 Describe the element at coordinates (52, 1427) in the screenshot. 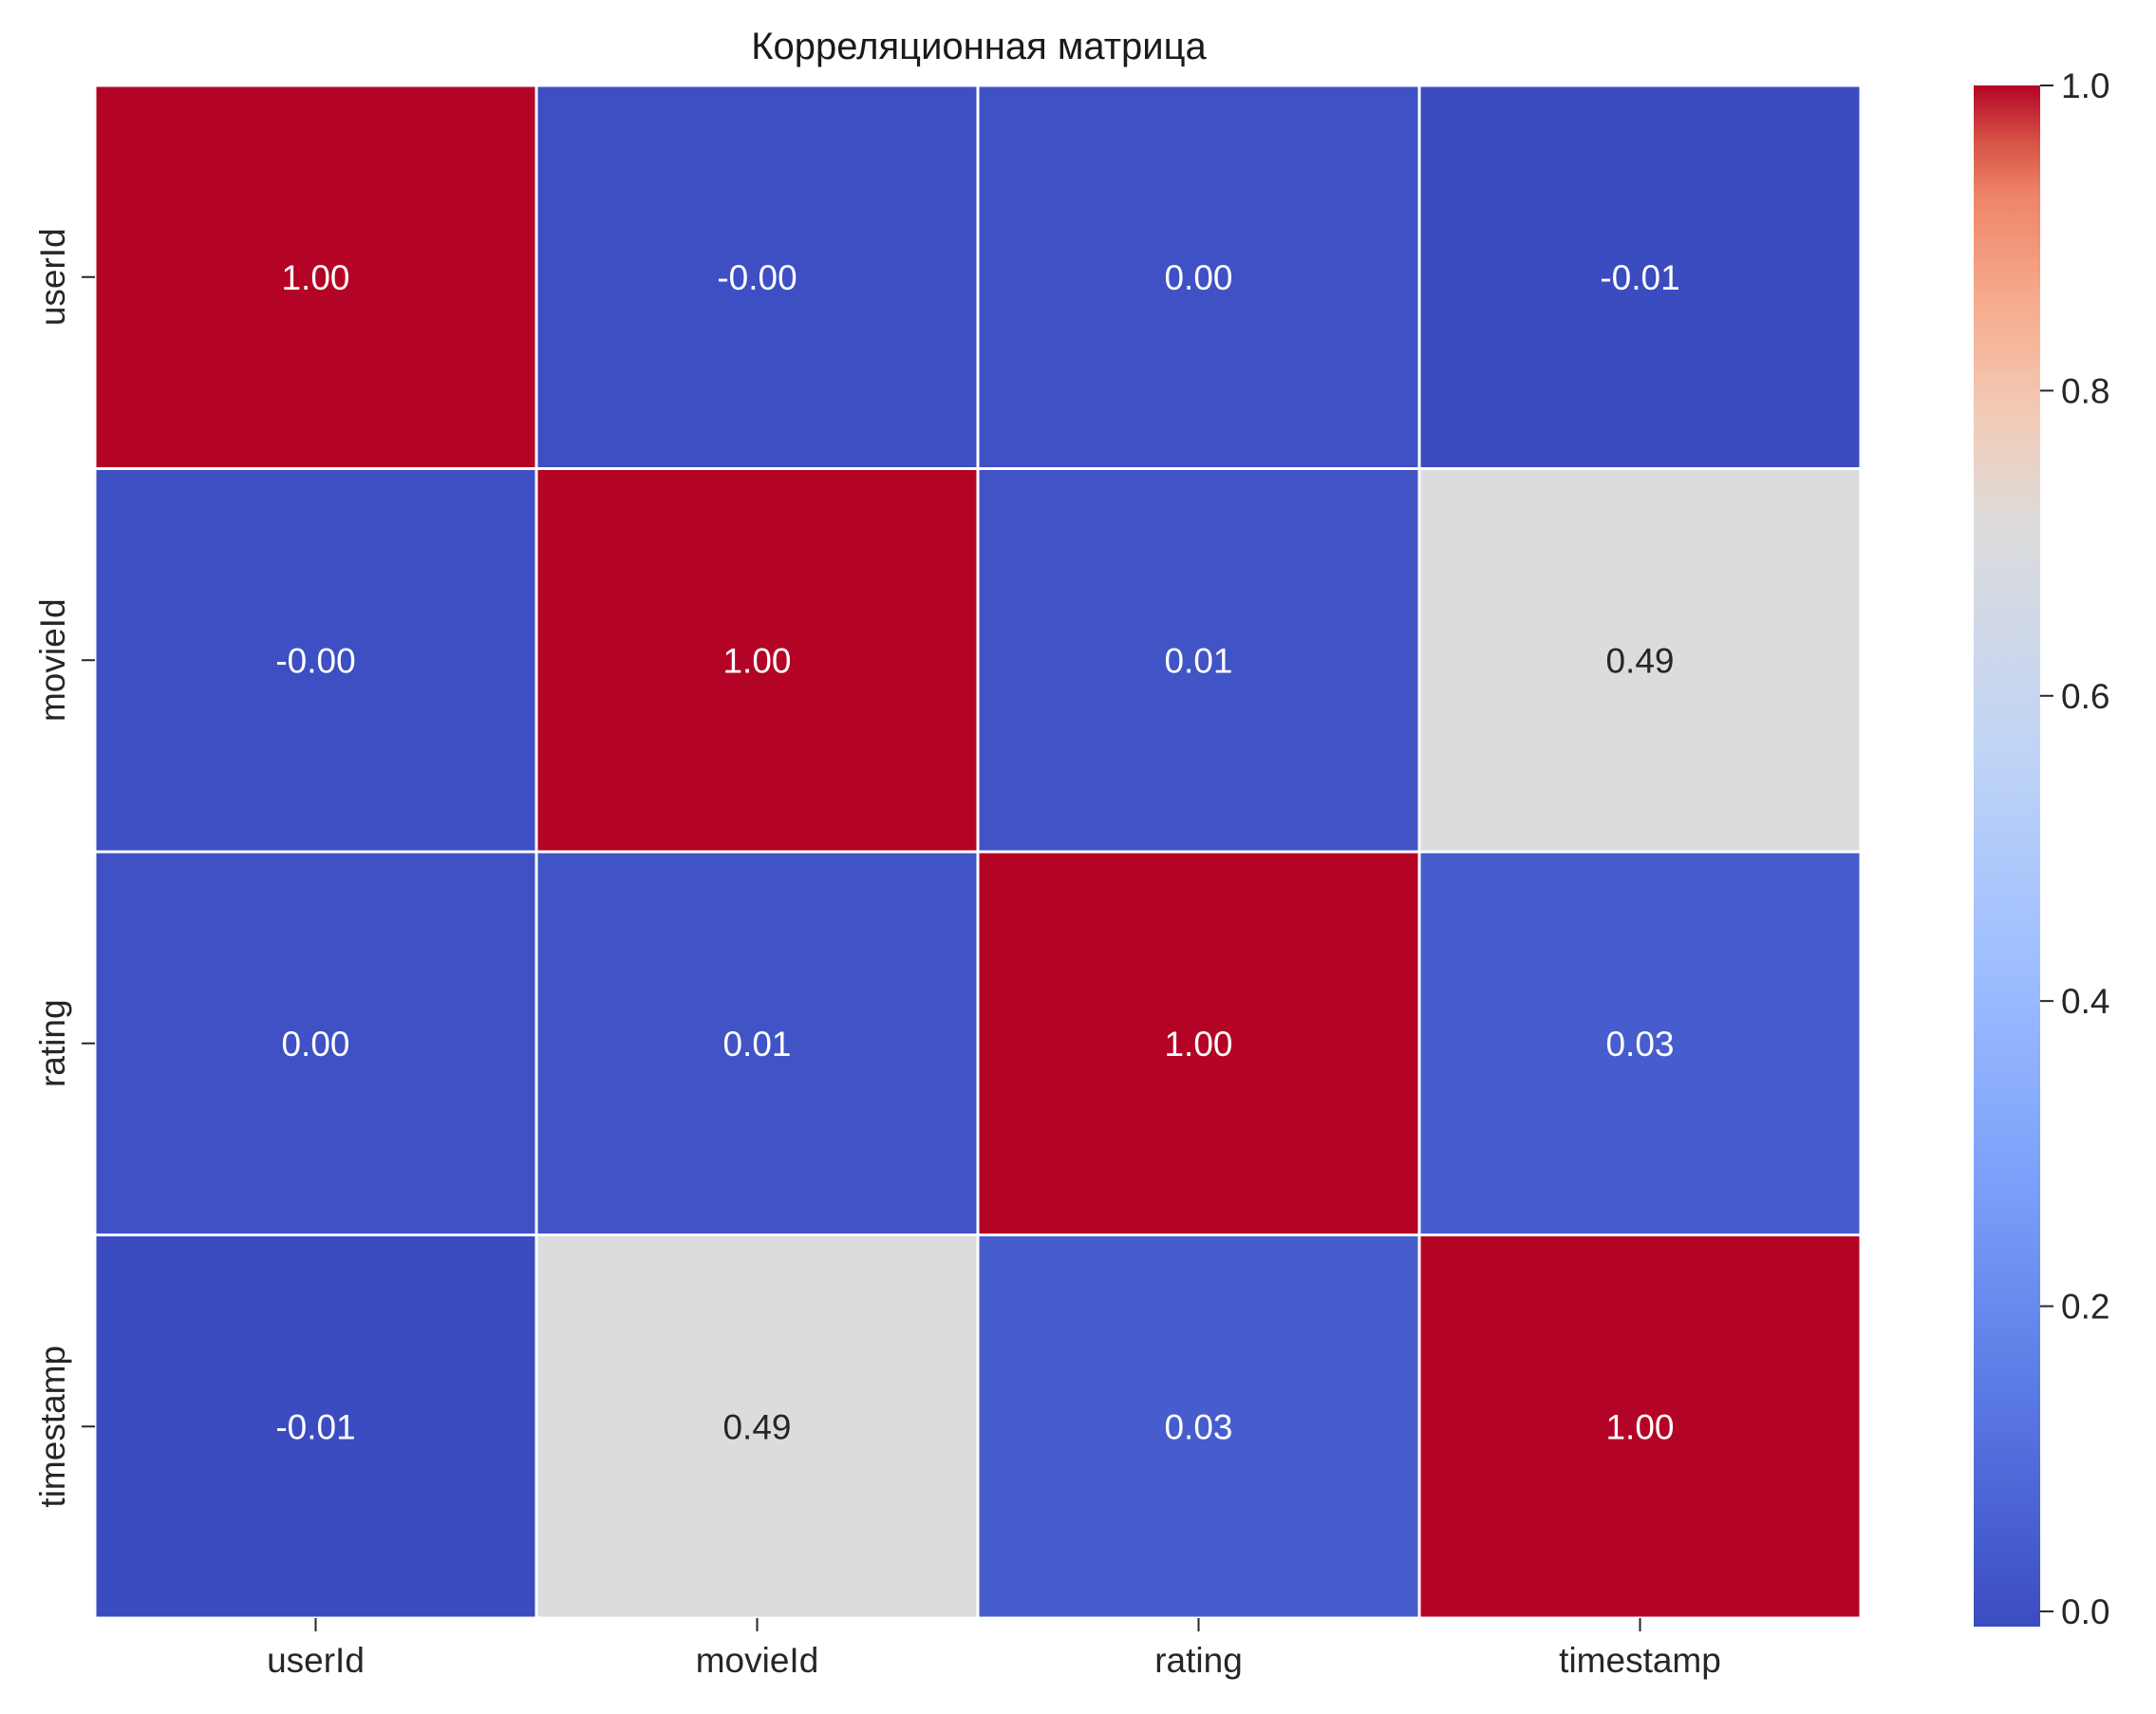

I see `y-tick-label: timestamp` at that location.